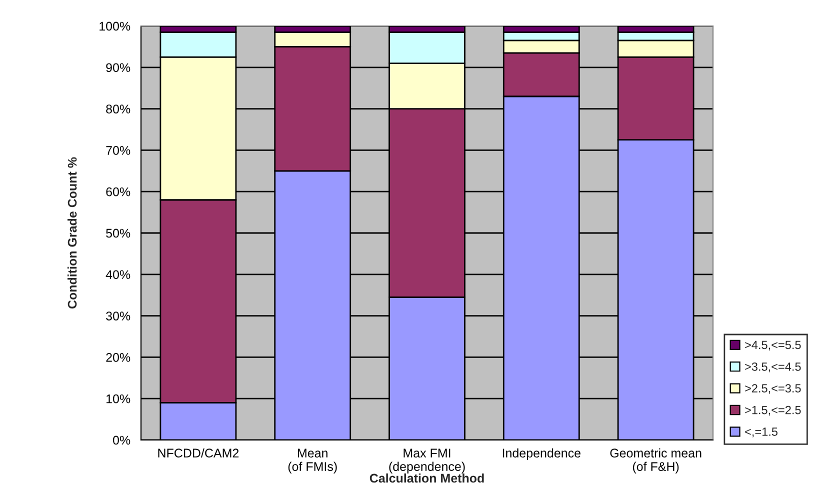 The image size is (823, 504). I want to click on x-tick-label: Mean (of FMIs), so click(312, 461).